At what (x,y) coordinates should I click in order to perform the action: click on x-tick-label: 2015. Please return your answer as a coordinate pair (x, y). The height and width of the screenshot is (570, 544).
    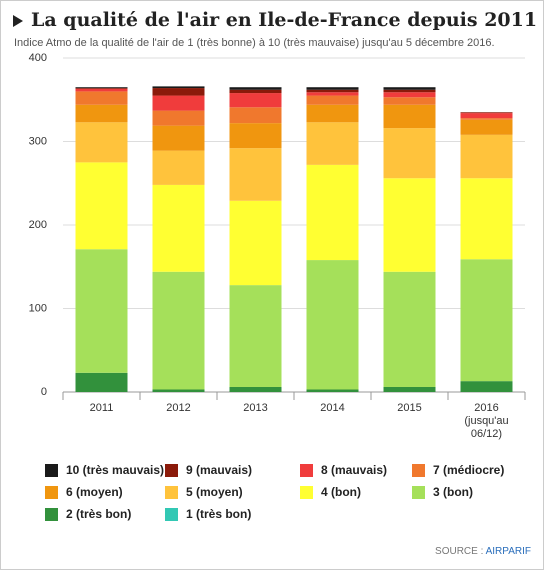
    Looking at the image, I should click on (409, 408).